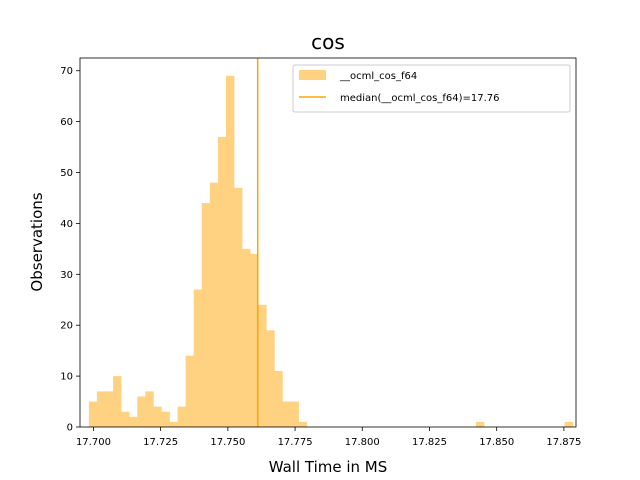  Describe the element at coordinates (66, 71) in the screenshot. I see `y-tick-label: 70` at that location.